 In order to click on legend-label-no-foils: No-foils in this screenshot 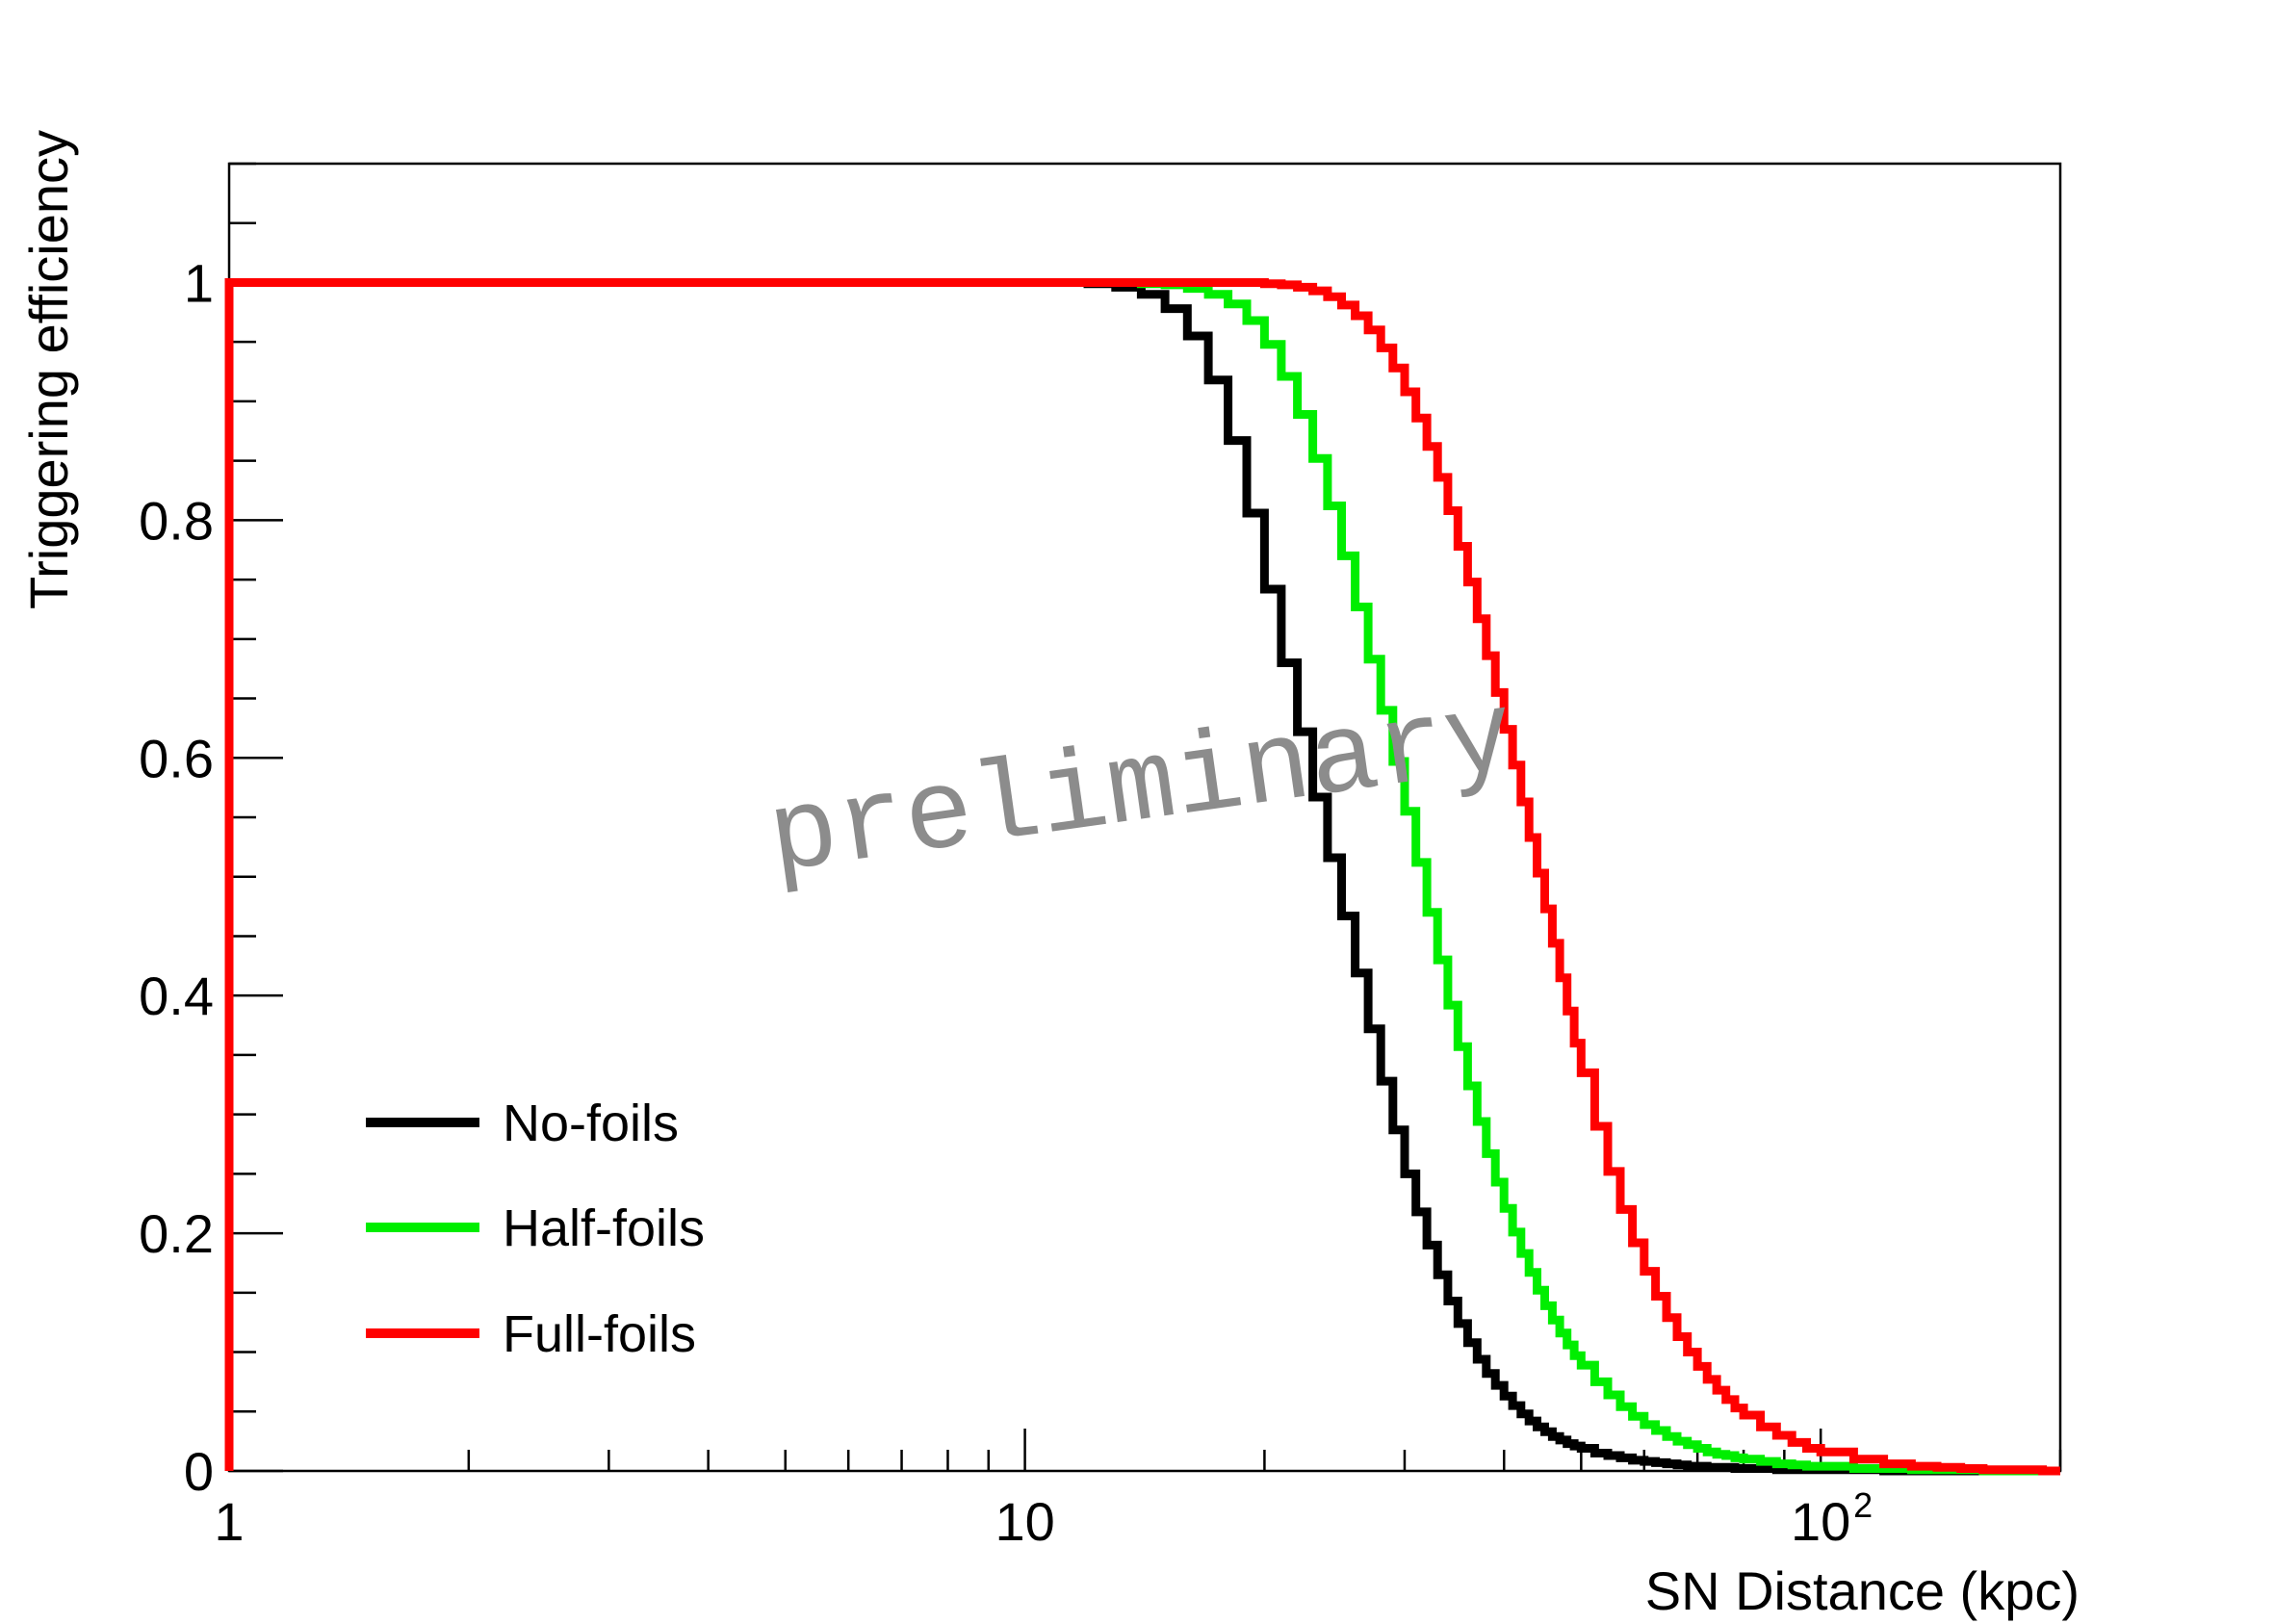, I will do `click(591, 1123)`.